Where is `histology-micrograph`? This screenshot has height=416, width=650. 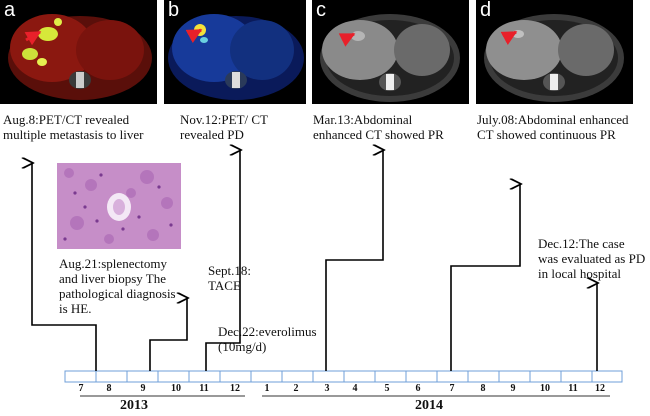
histology-micrograph is located at coordinates (119, 206).